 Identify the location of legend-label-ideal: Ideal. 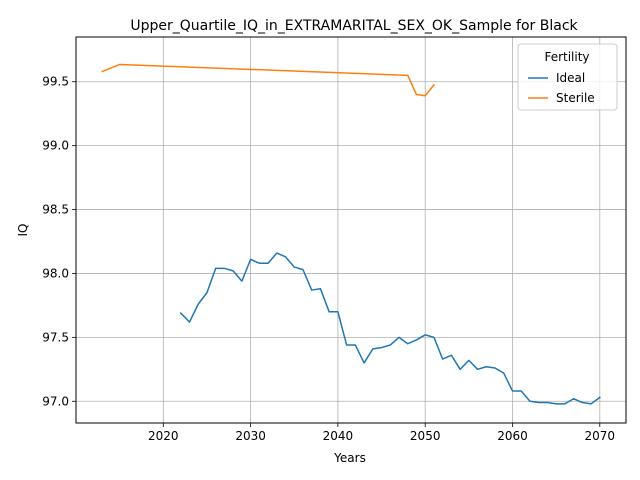
(570, 78).